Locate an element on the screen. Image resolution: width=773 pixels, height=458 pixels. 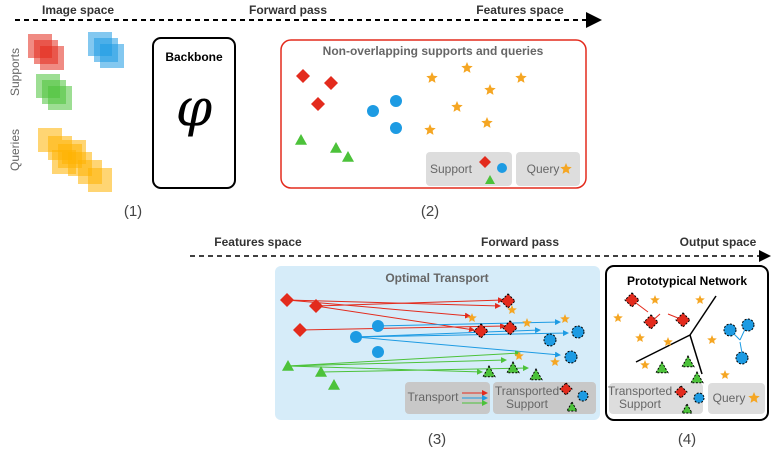
title: Optimal Transport is located at coordinates (436, 278).